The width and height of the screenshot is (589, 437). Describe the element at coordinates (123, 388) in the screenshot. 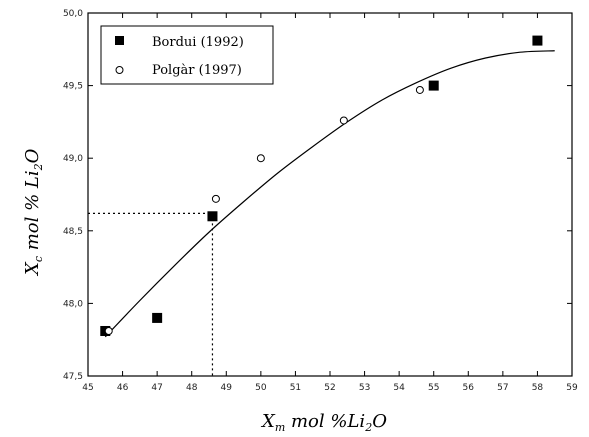

I see `x-tick-label: 46` at that location.